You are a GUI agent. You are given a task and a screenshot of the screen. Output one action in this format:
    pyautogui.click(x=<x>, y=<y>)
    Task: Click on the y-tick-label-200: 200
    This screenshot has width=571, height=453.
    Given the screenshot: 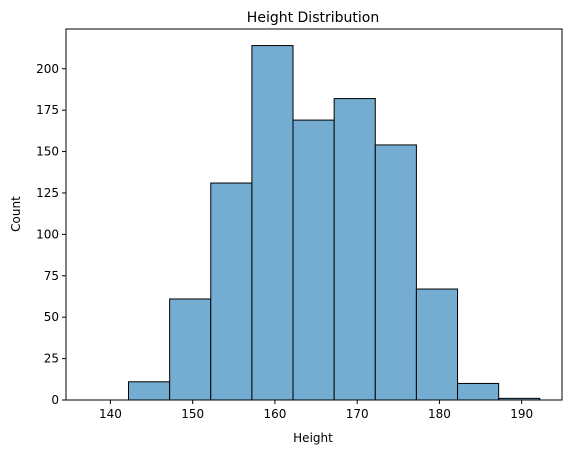 What is the action you would take?
    pyautogui.click(x=47, y=69)
    